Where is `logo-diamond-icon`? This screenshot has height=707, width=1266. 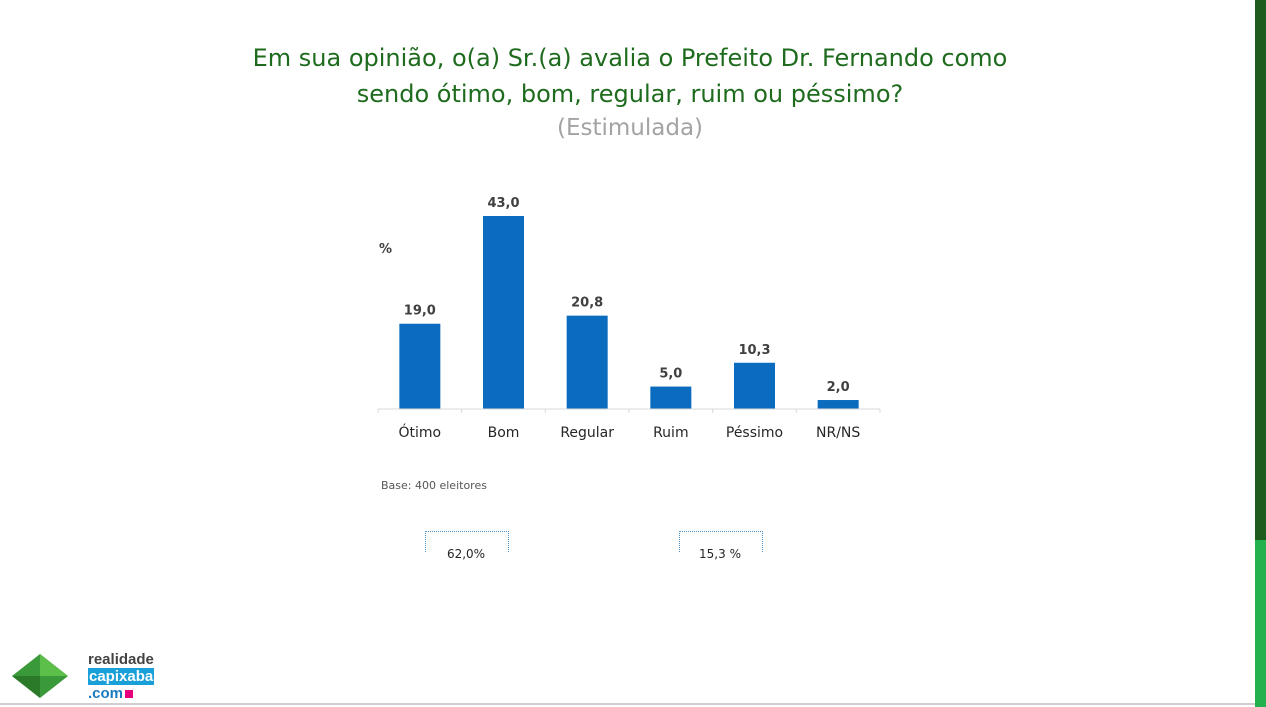 logo-diamond-icon is located at coordinates (40, 676).